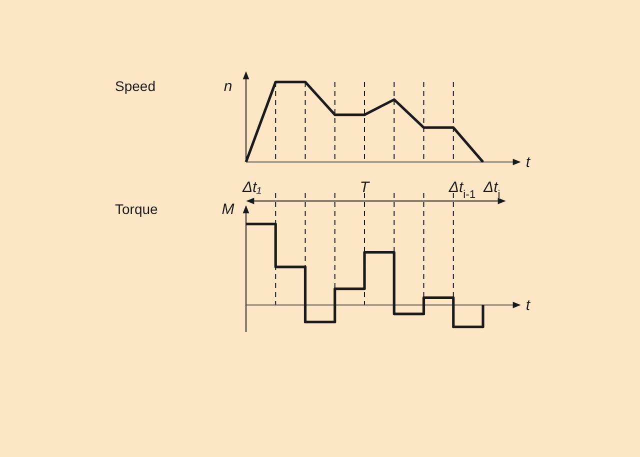 The height and width of the screenshot is (457, 640). What do you see at coordinates (228, 86) in the screenshot?
I see `y-axis-title: n` at bounding box center [228, 86].